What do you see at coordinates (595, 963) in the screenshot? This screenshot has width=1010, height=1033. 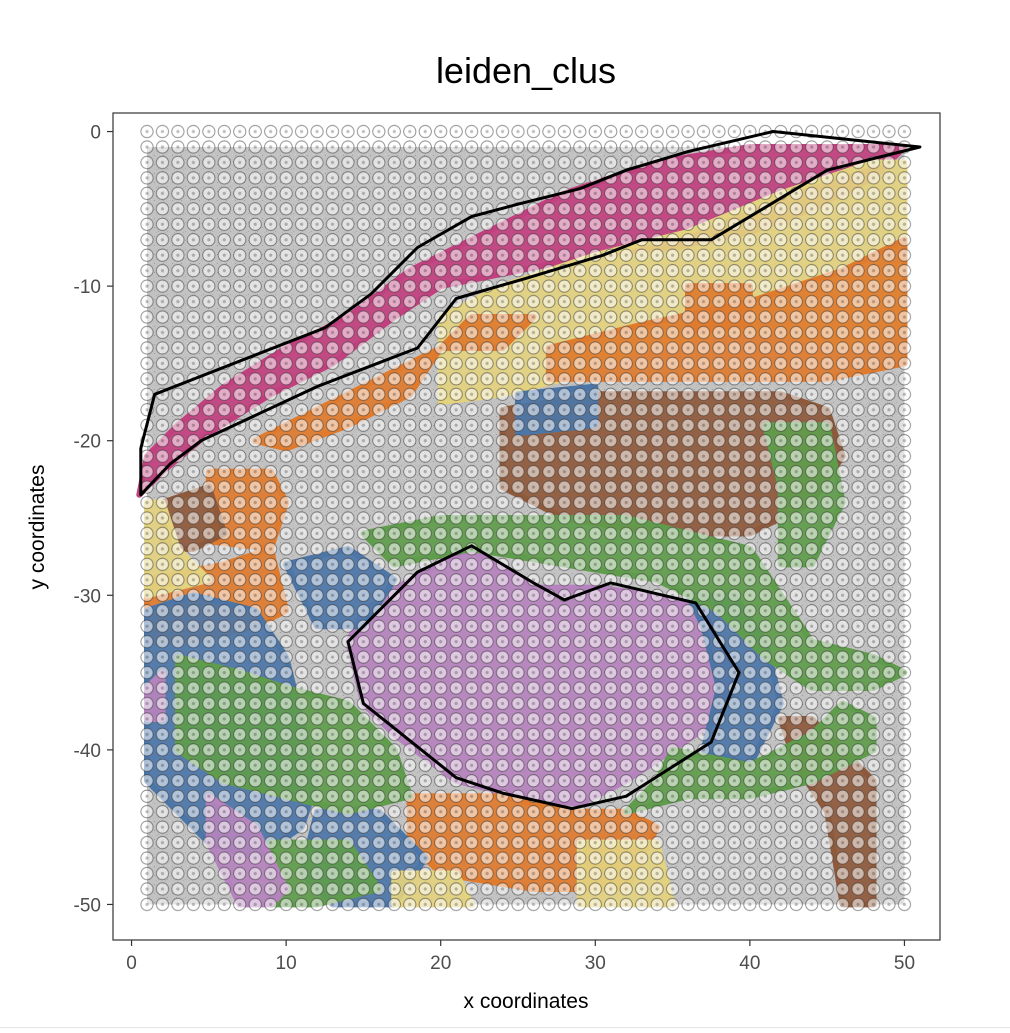 I see `x-tick-label: 30` at bounding box center [595, 963].